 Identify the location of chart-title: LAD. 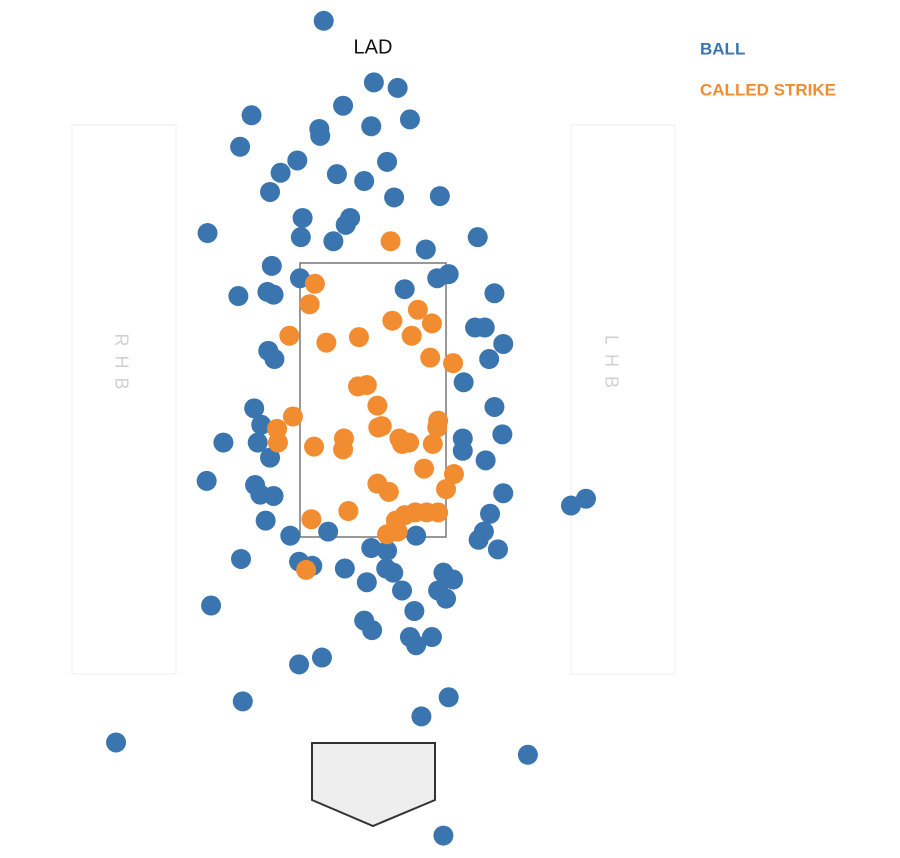
(373, 47).